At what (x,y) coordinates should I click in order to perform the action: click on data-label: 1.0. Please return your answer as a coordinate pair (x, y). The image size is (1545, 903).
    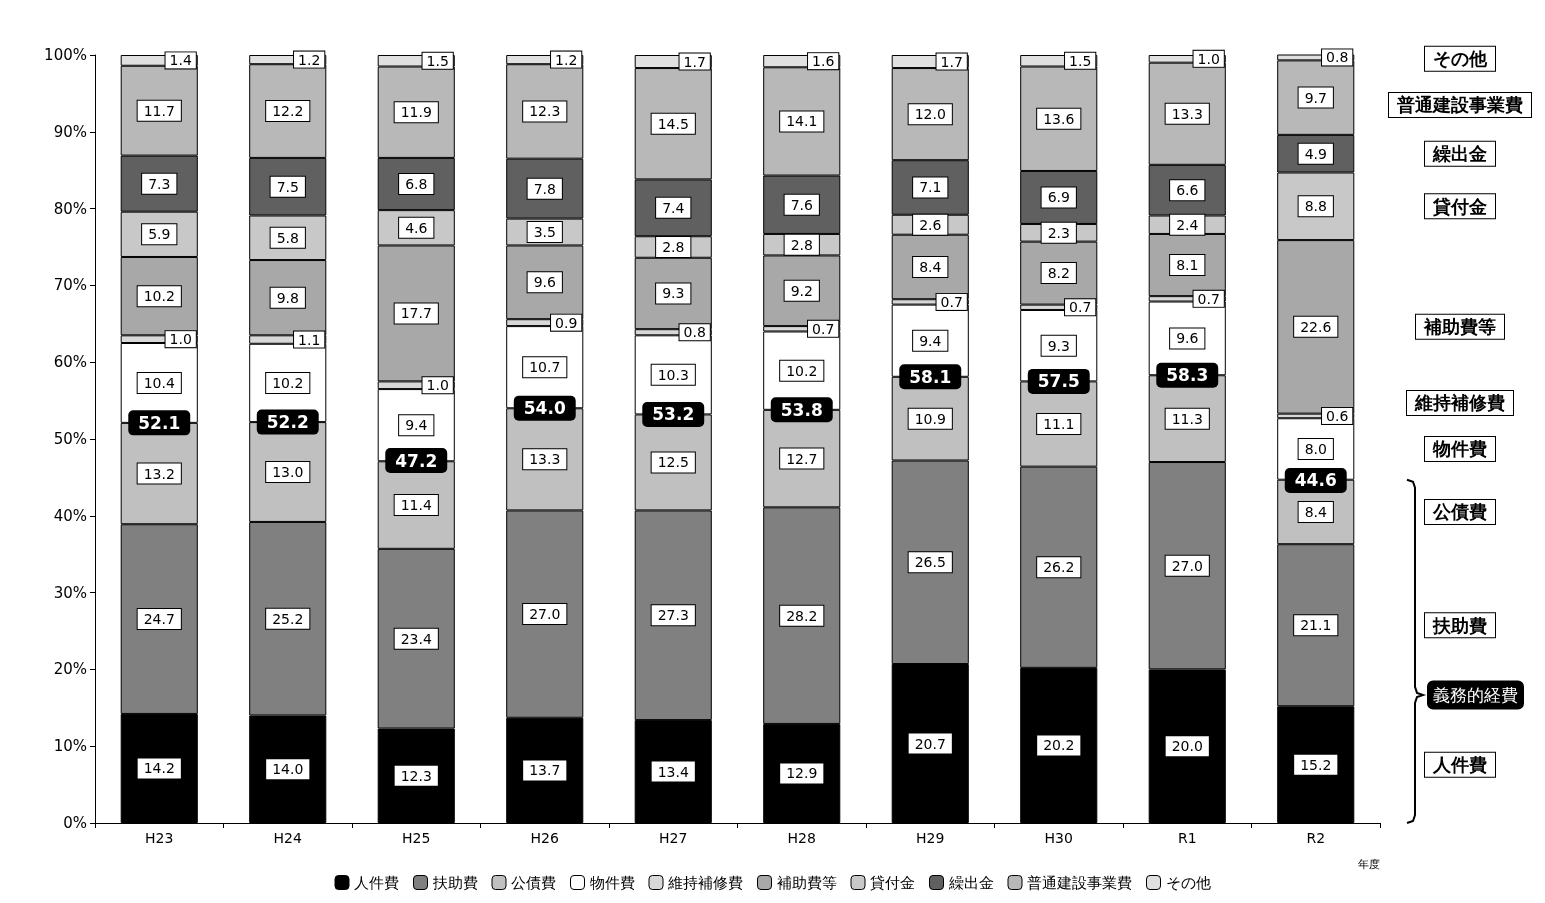
    Looking at the image, I should click on (180, 339).